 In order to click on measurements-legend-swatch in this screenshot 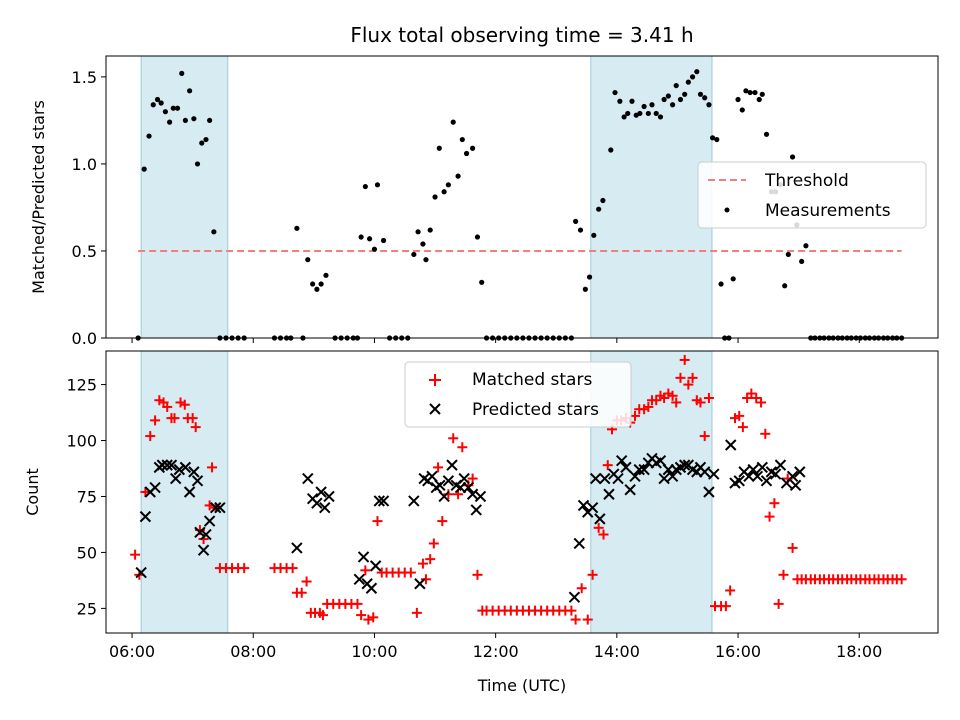, I will do `click(727, 210)`.